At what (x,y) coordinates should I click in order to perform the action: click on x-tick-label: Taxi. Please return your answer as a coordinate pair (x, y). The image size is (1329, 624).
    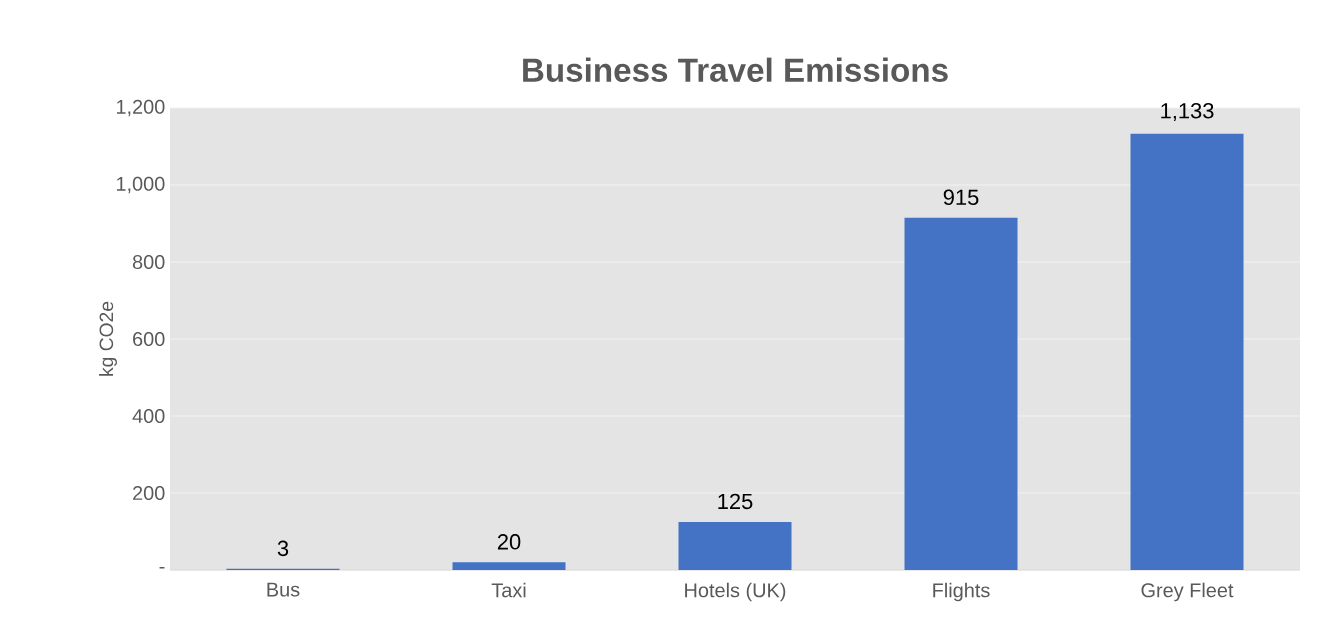
    Looking at the image, I should click on (508, 590).